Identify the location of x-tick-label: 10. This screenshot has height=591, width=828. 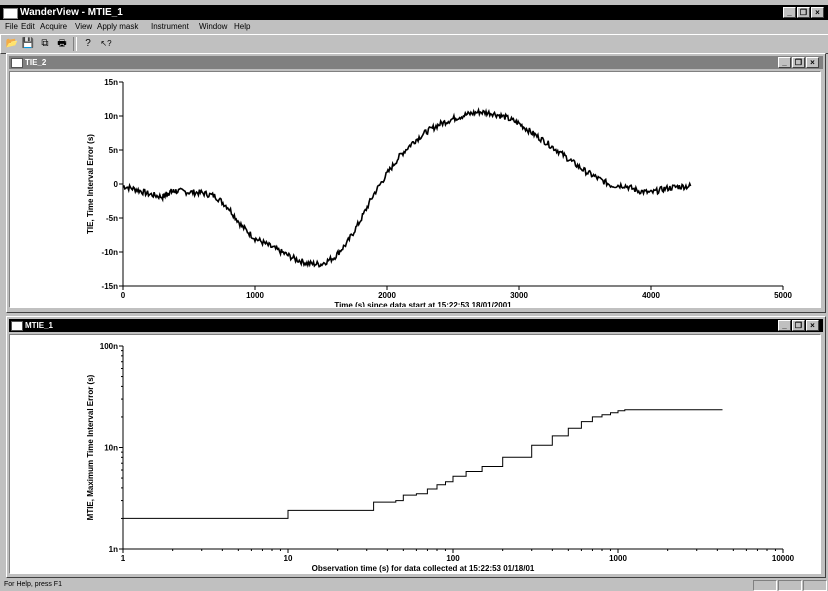
(288, 558).